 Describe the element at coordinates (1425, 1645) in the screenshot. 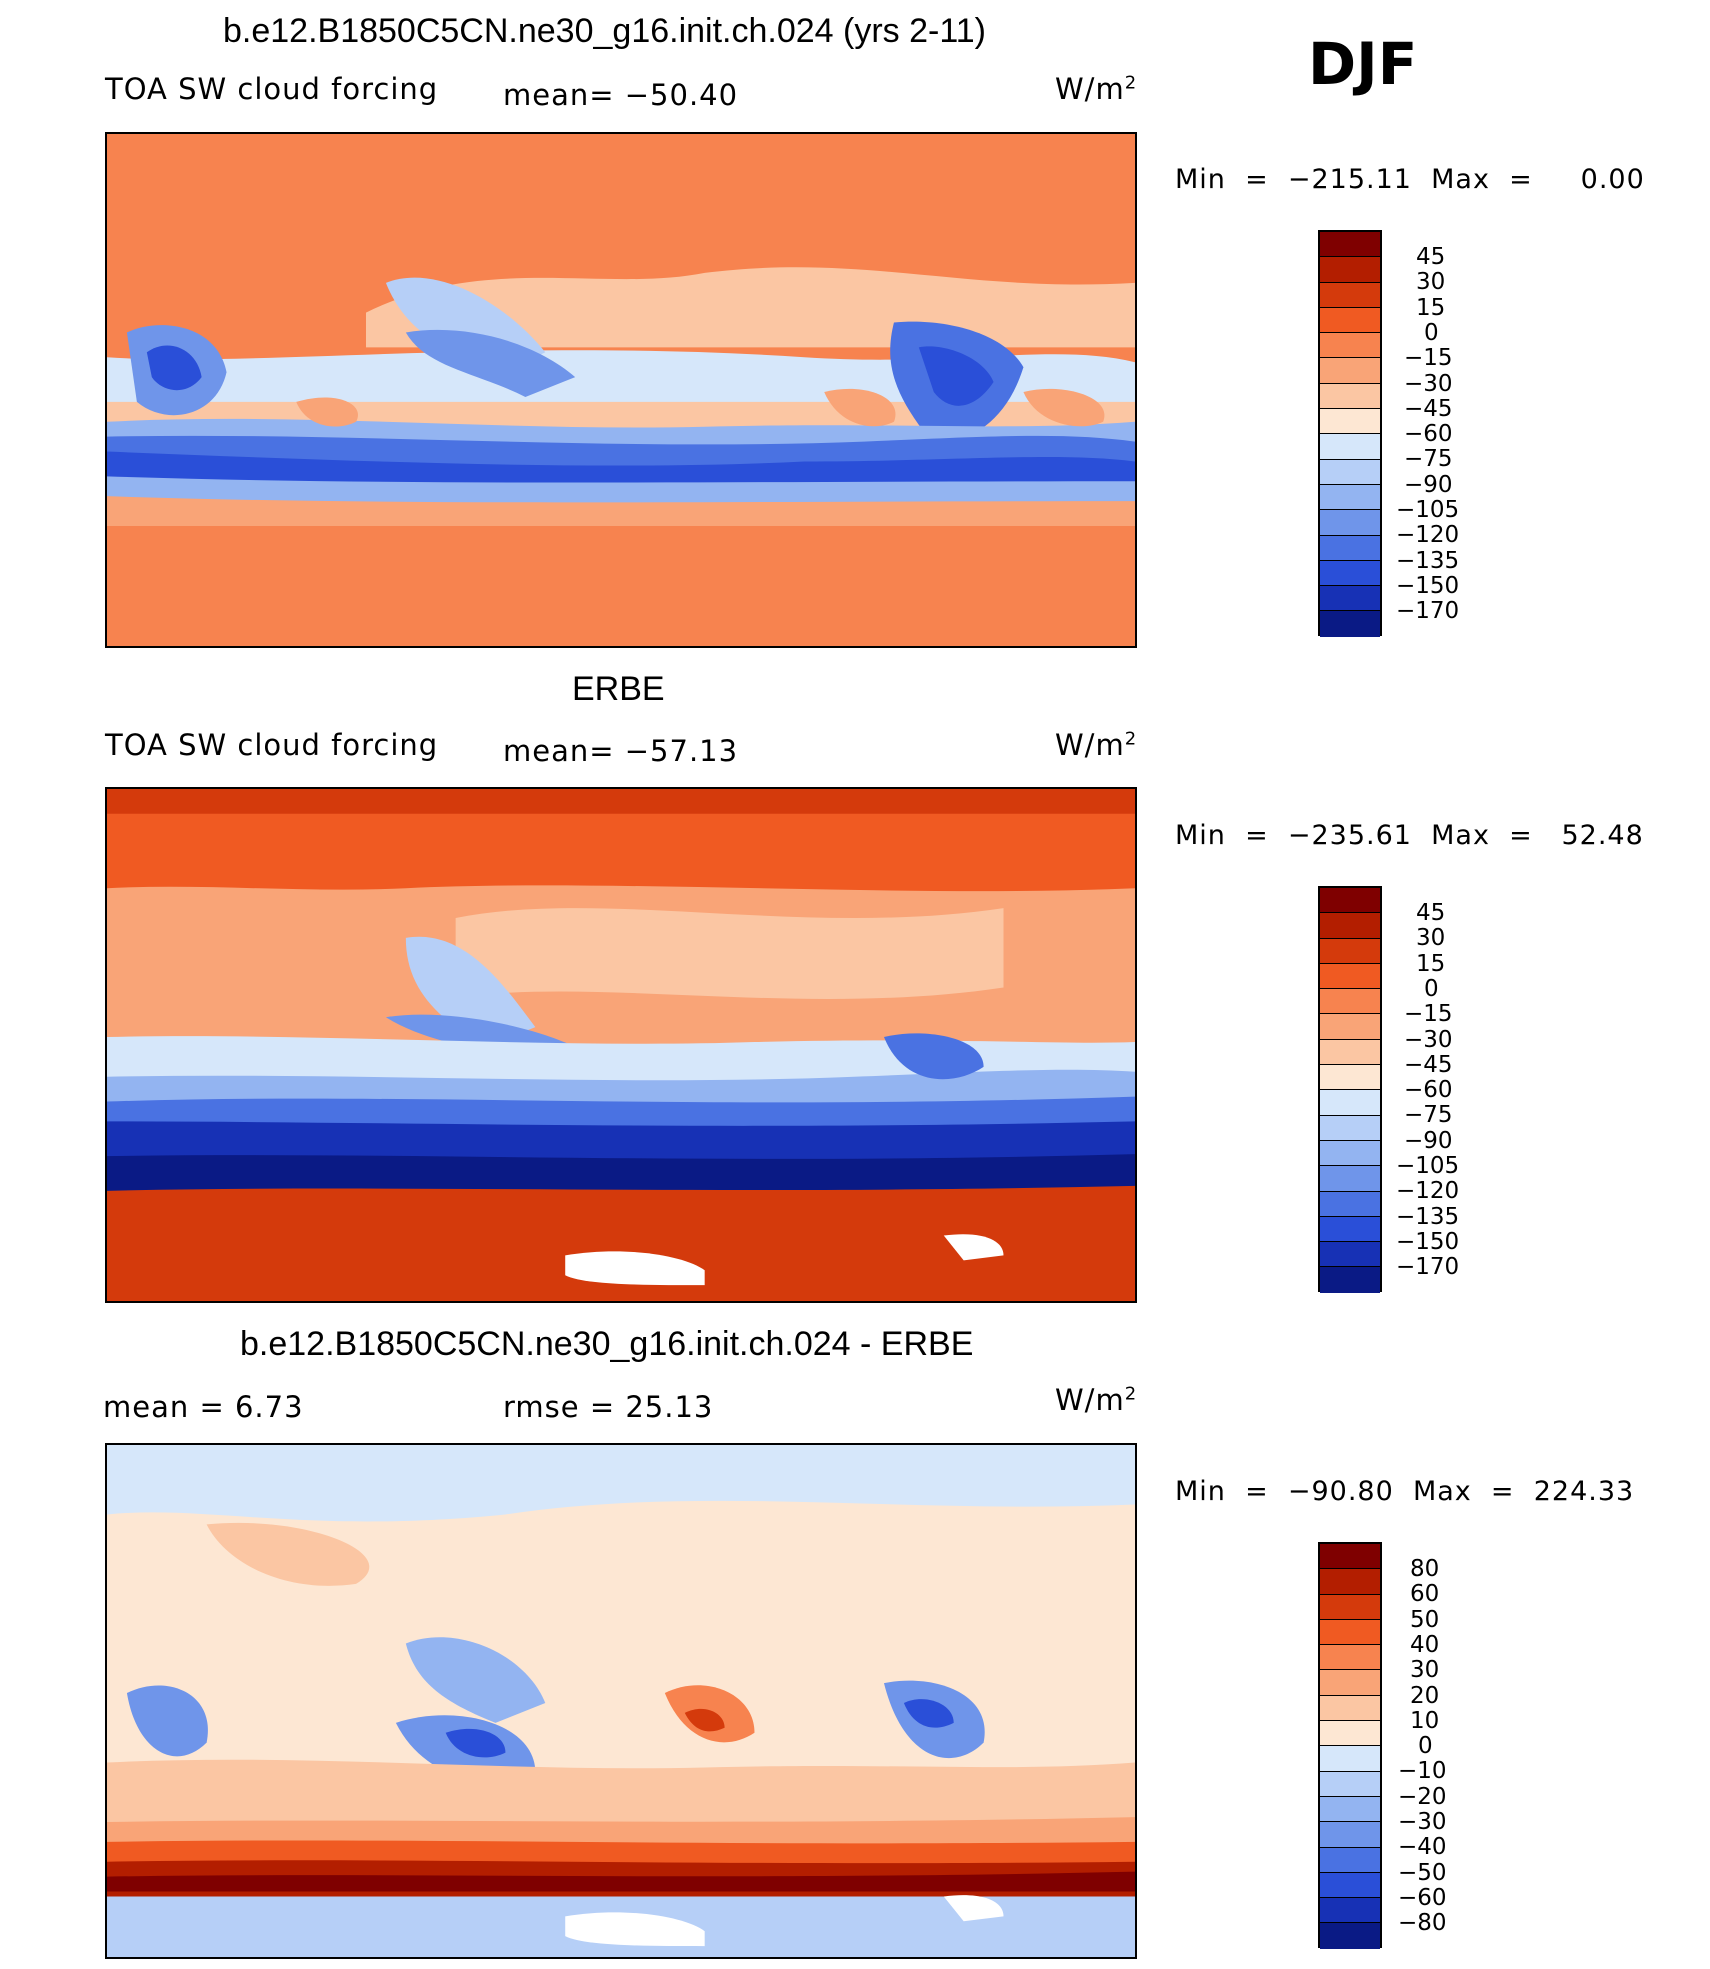

I see `colorbar-label: 40` at that location.